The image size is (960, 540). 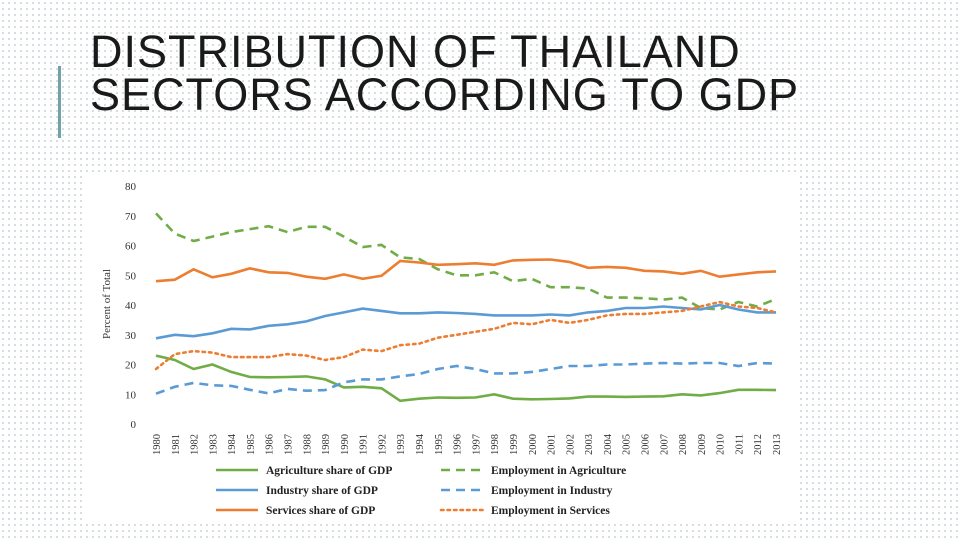 What do you see at coordinates (107, 304) in the screenshot?
I see `y-axis-label: Percent of Total` at bounding box center [107, 304].